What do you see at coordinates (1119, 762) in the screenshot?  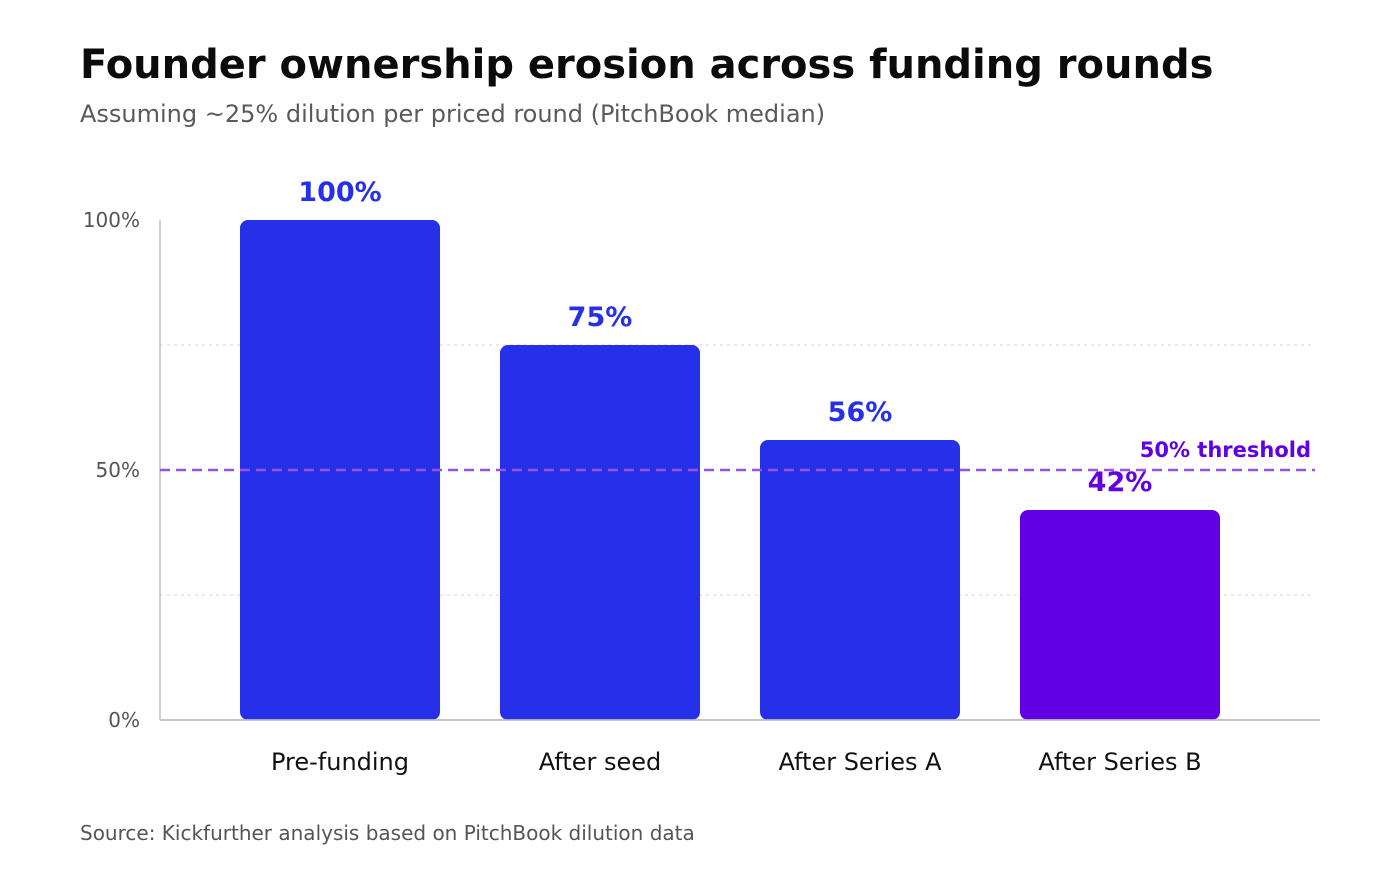 I see `x-category-label: After Series B` at bounding box center [1119, 762].